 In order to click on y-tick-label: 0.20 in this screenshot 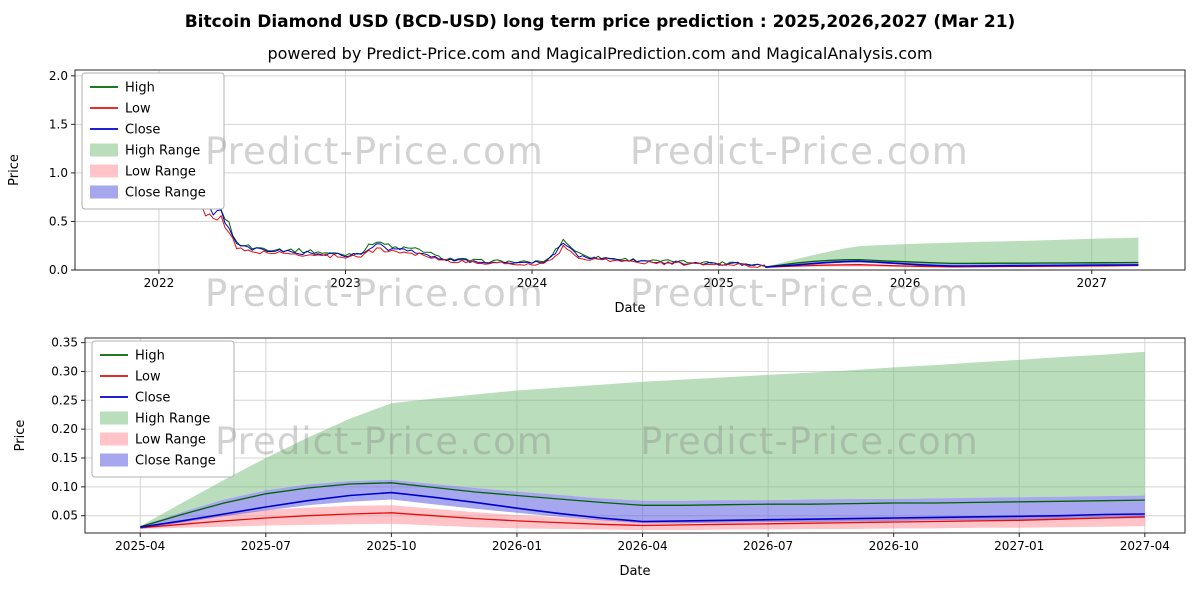, I will do `click(64, 429)`.